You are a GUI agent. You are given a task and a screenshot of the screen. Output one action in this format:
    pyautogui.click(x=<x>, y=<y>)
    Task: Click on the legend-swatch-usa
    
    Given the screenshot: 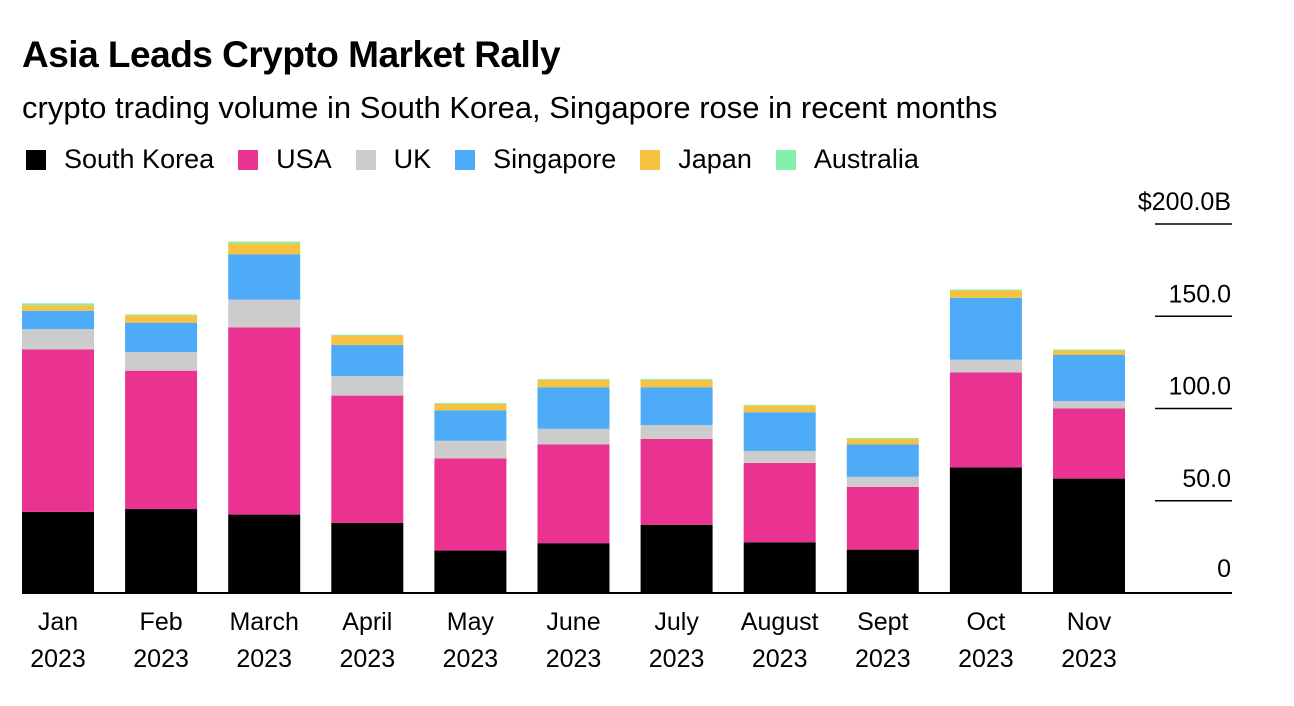 What is the action you would take?
    pyautogui.click(x=248, y=159)
    